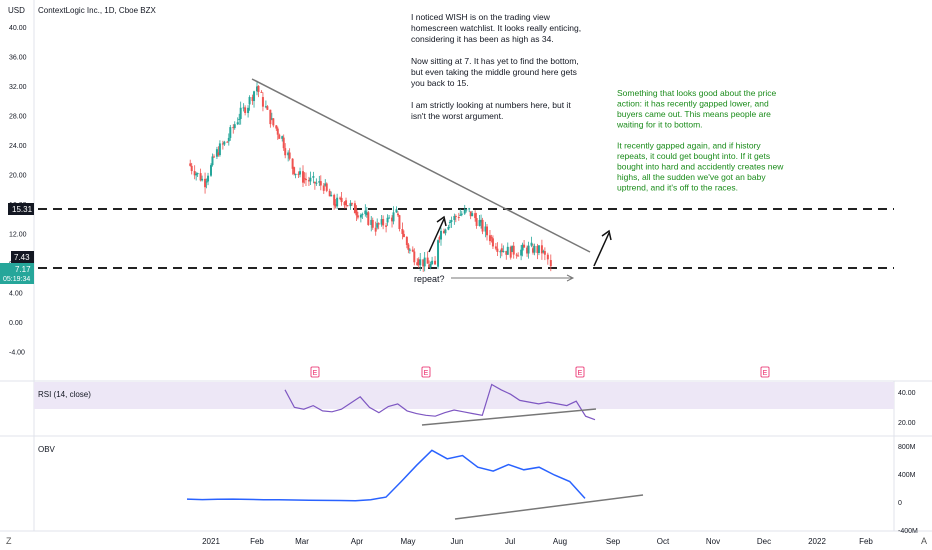  Describe the element at coordinates (16, 10) in the screenshot. I see `currency-label: USD` at that location.